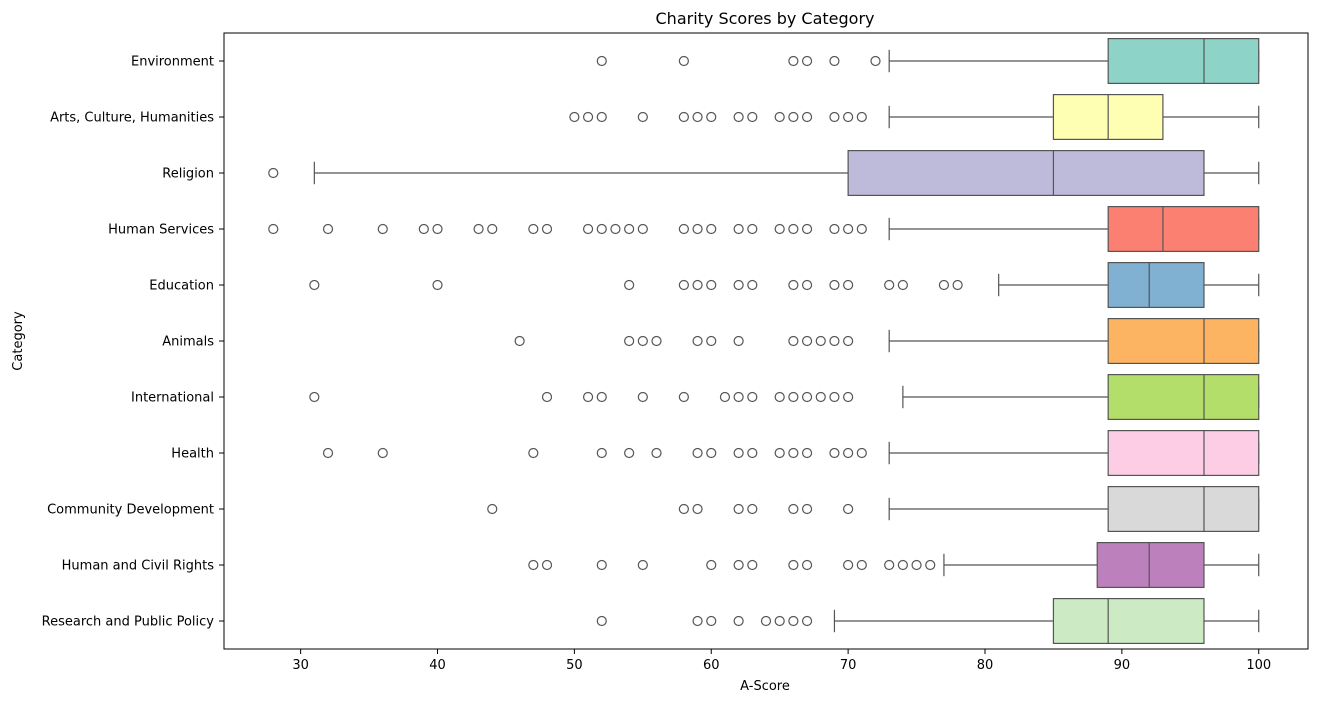  Describe the element at coordinates (18, 341) in the screenshot. I see `y-axis-title: Category` at that location.